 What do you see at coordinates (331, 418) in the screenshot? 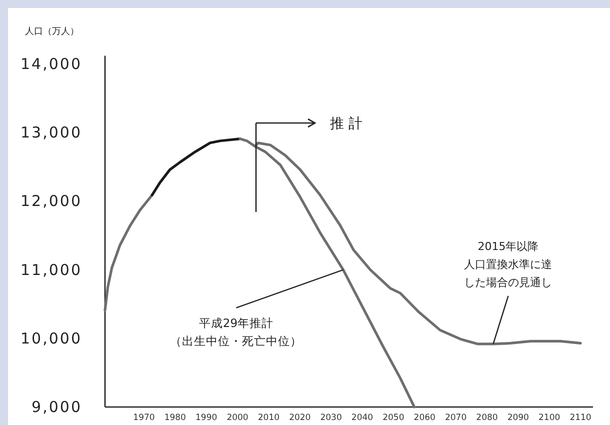
I see `x-tick-label: 2030` at bounding box center [331, 418].